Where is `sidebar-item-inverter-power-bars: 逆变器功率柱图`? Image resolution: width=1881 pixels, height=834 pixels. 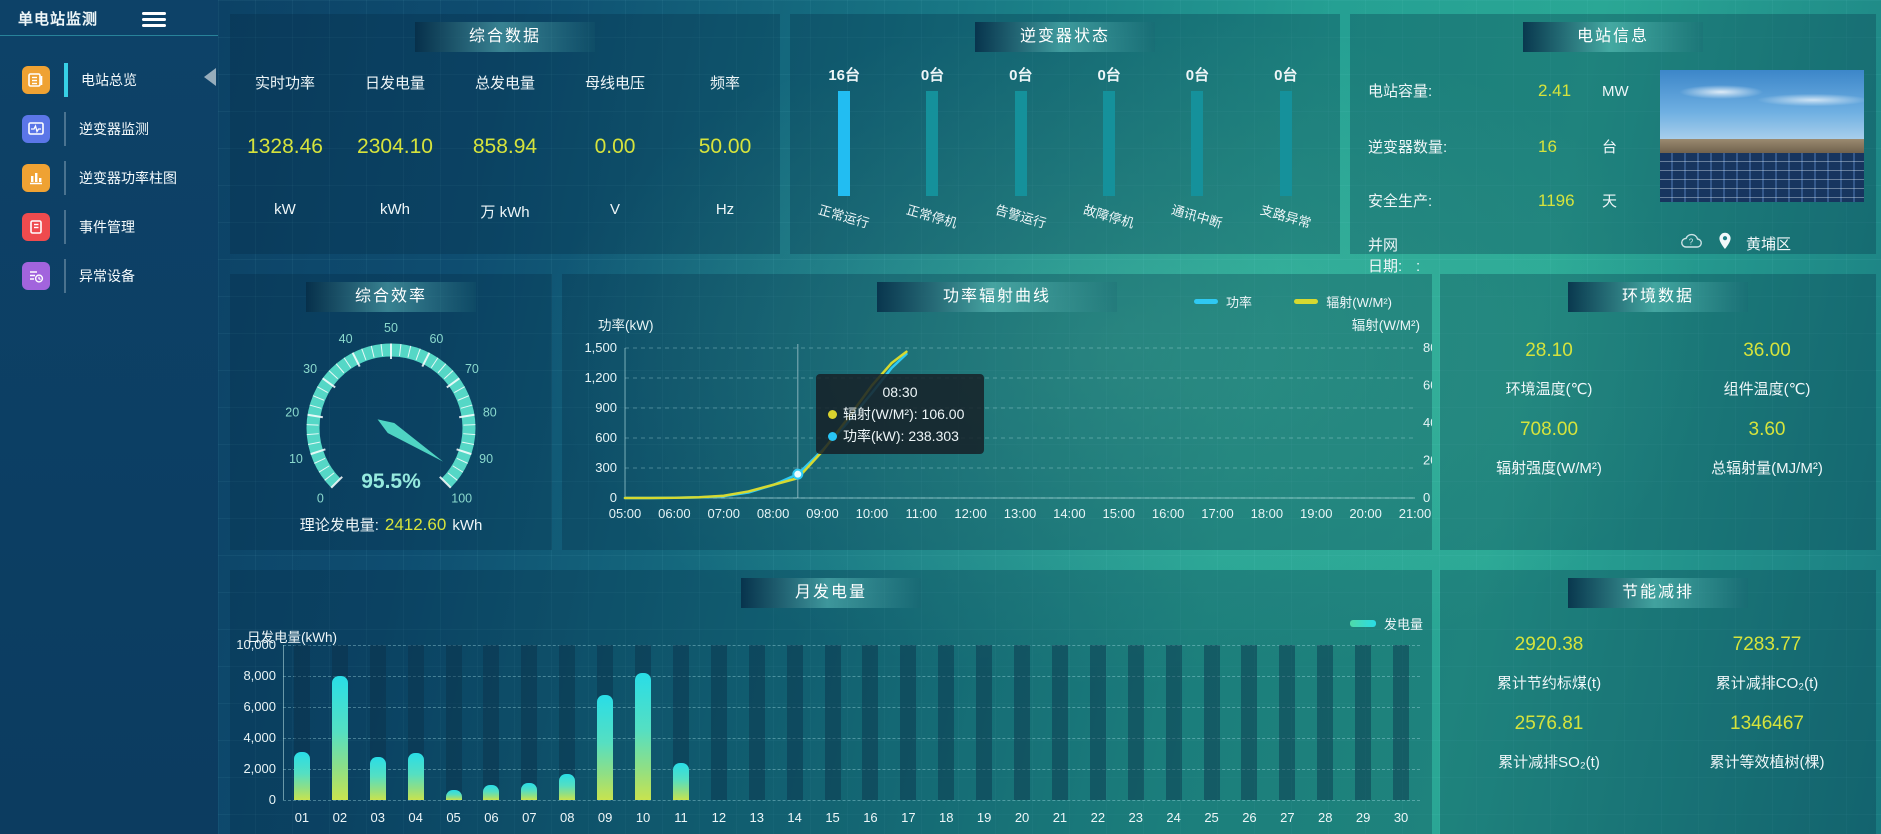
sidebar-item-inverter-power-bars: 逆变器功率柱图 is located at coordinates (109, 178).